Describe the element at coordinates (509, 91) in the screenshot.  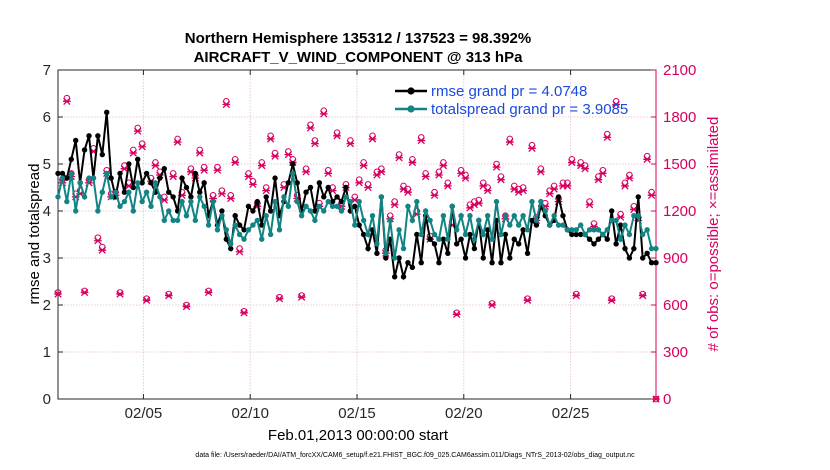
I see `legend-rmse-label: rmse grand pr = 4.0748` at that location.